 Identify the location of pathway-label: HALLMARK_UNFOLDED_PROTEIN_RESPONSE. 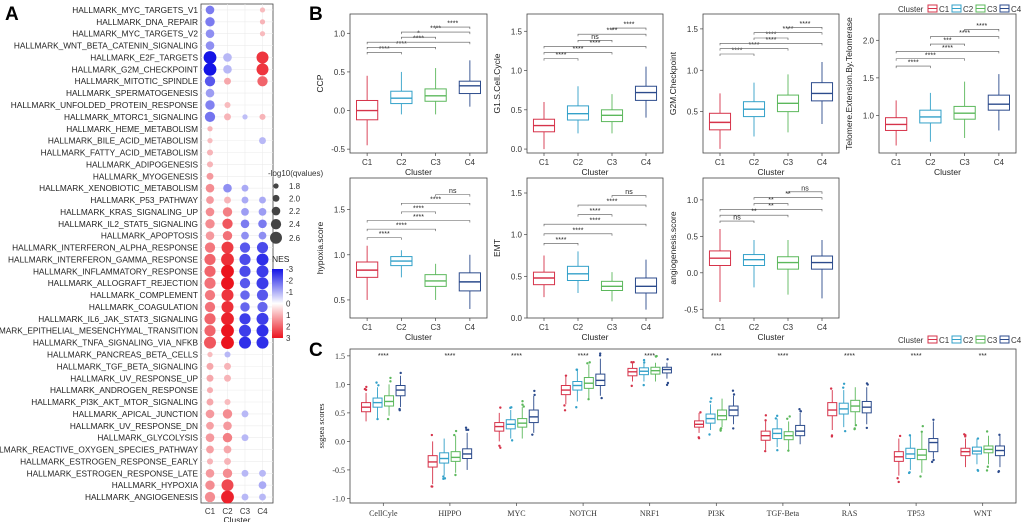
(105, 105).